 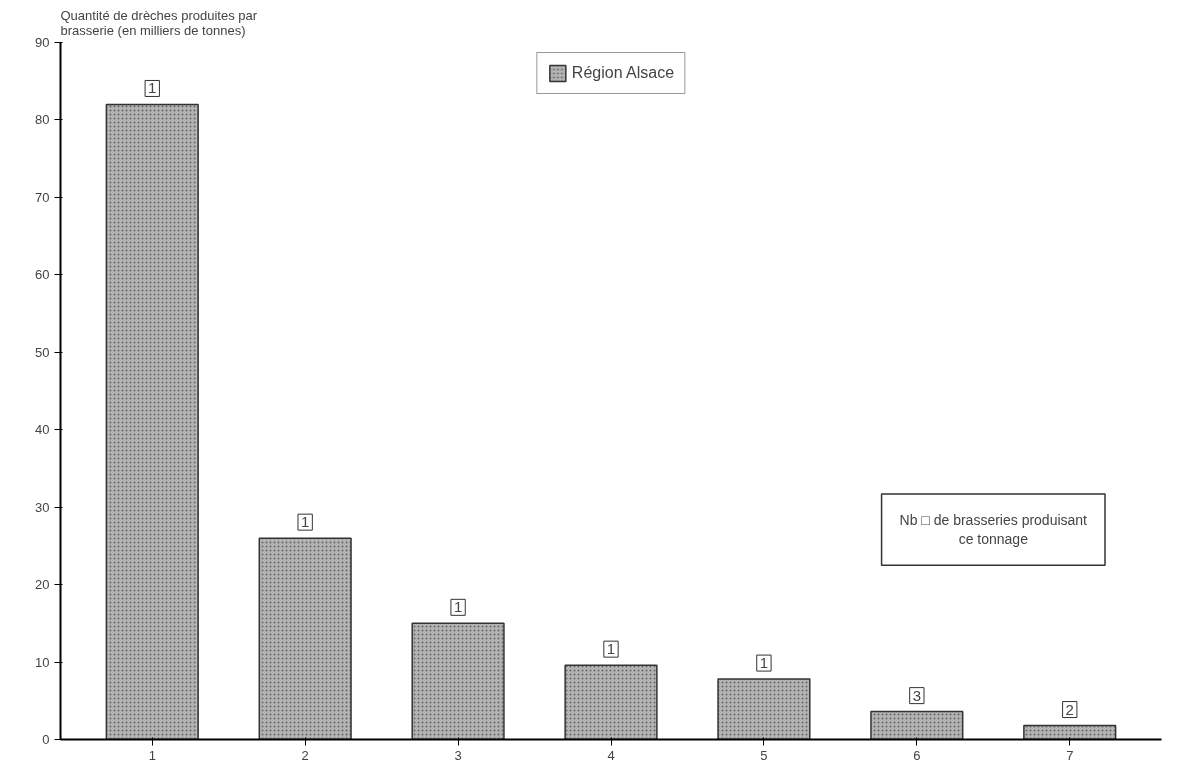 I want to click on x-tick-label: 3, so click(x=458, y=755).